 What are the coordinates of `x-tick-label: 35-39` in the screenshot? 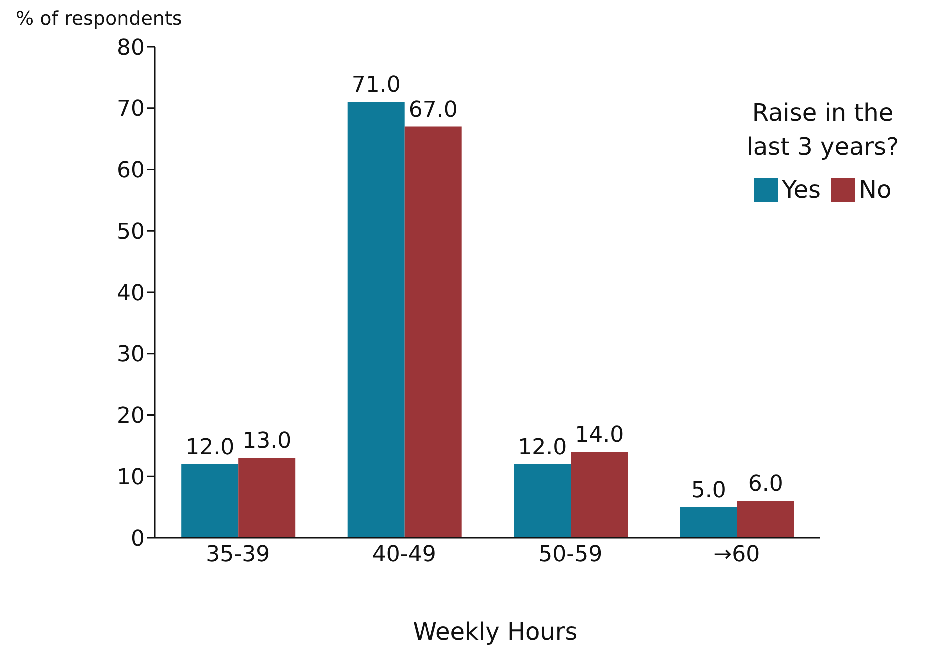 It's located at (238, 555).